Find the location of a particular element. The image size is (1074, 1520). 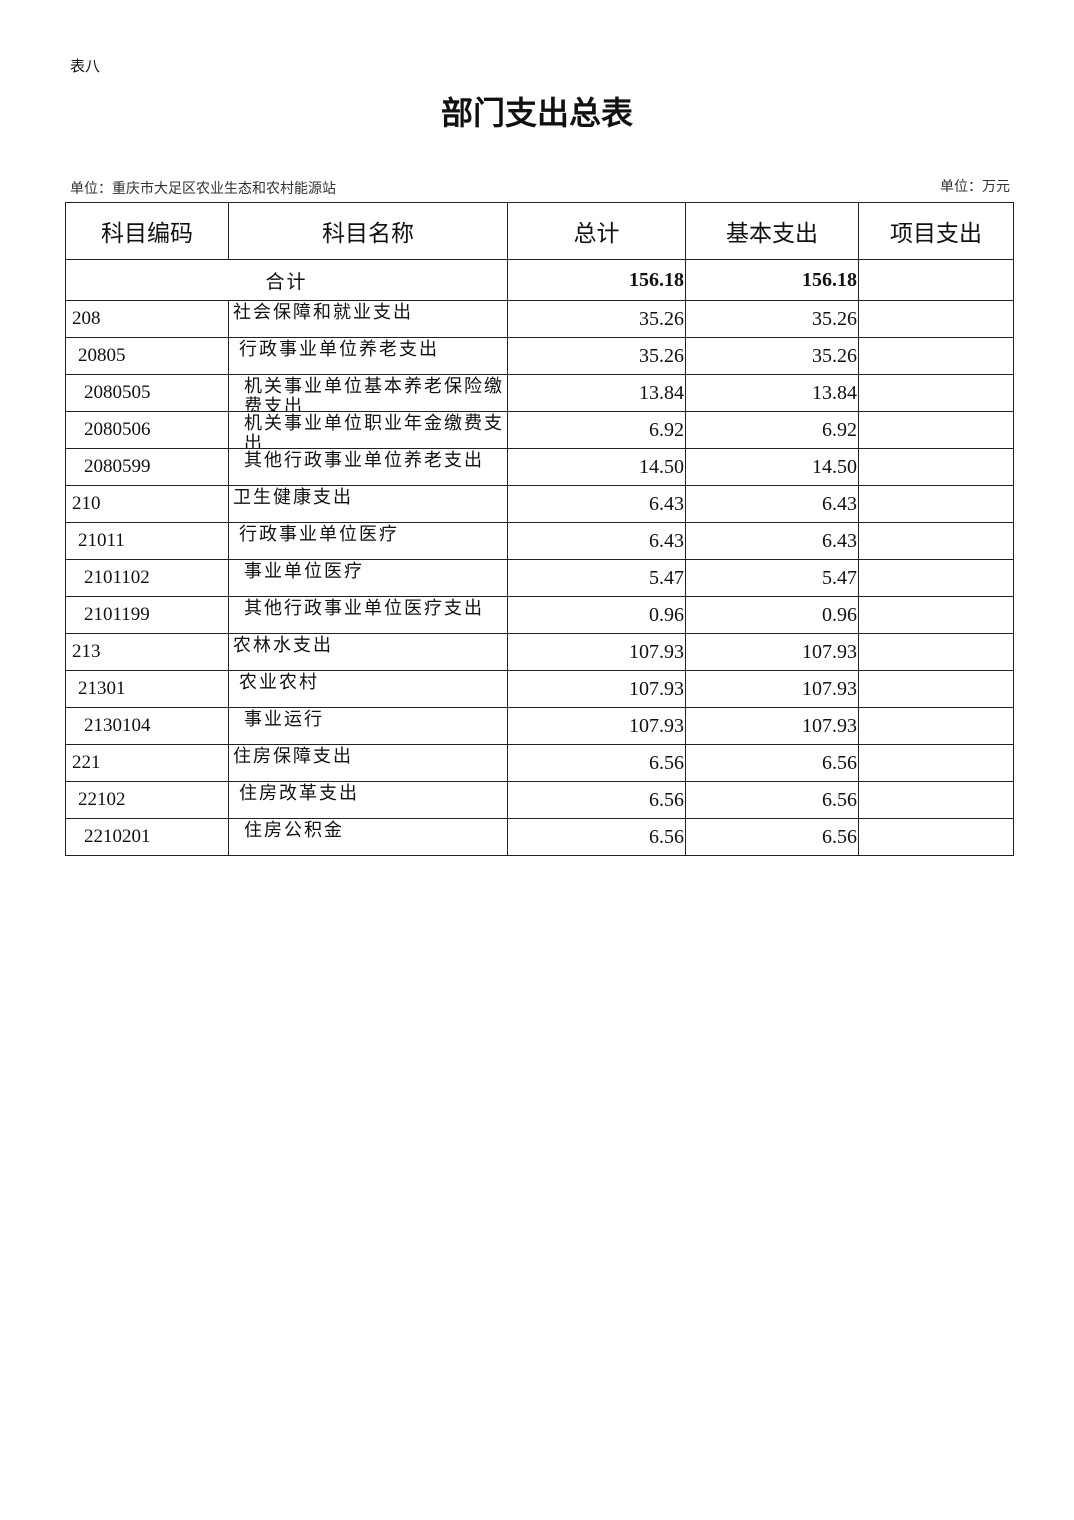

row-code: 221 is located at coordinates (147, 763).